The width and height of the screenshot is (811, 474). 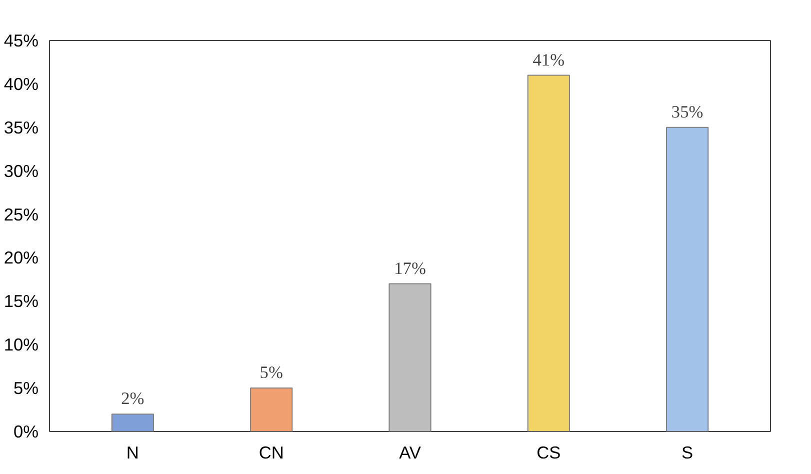 I want to click on y-tick-label: 30%, so click(x=21, y=170).